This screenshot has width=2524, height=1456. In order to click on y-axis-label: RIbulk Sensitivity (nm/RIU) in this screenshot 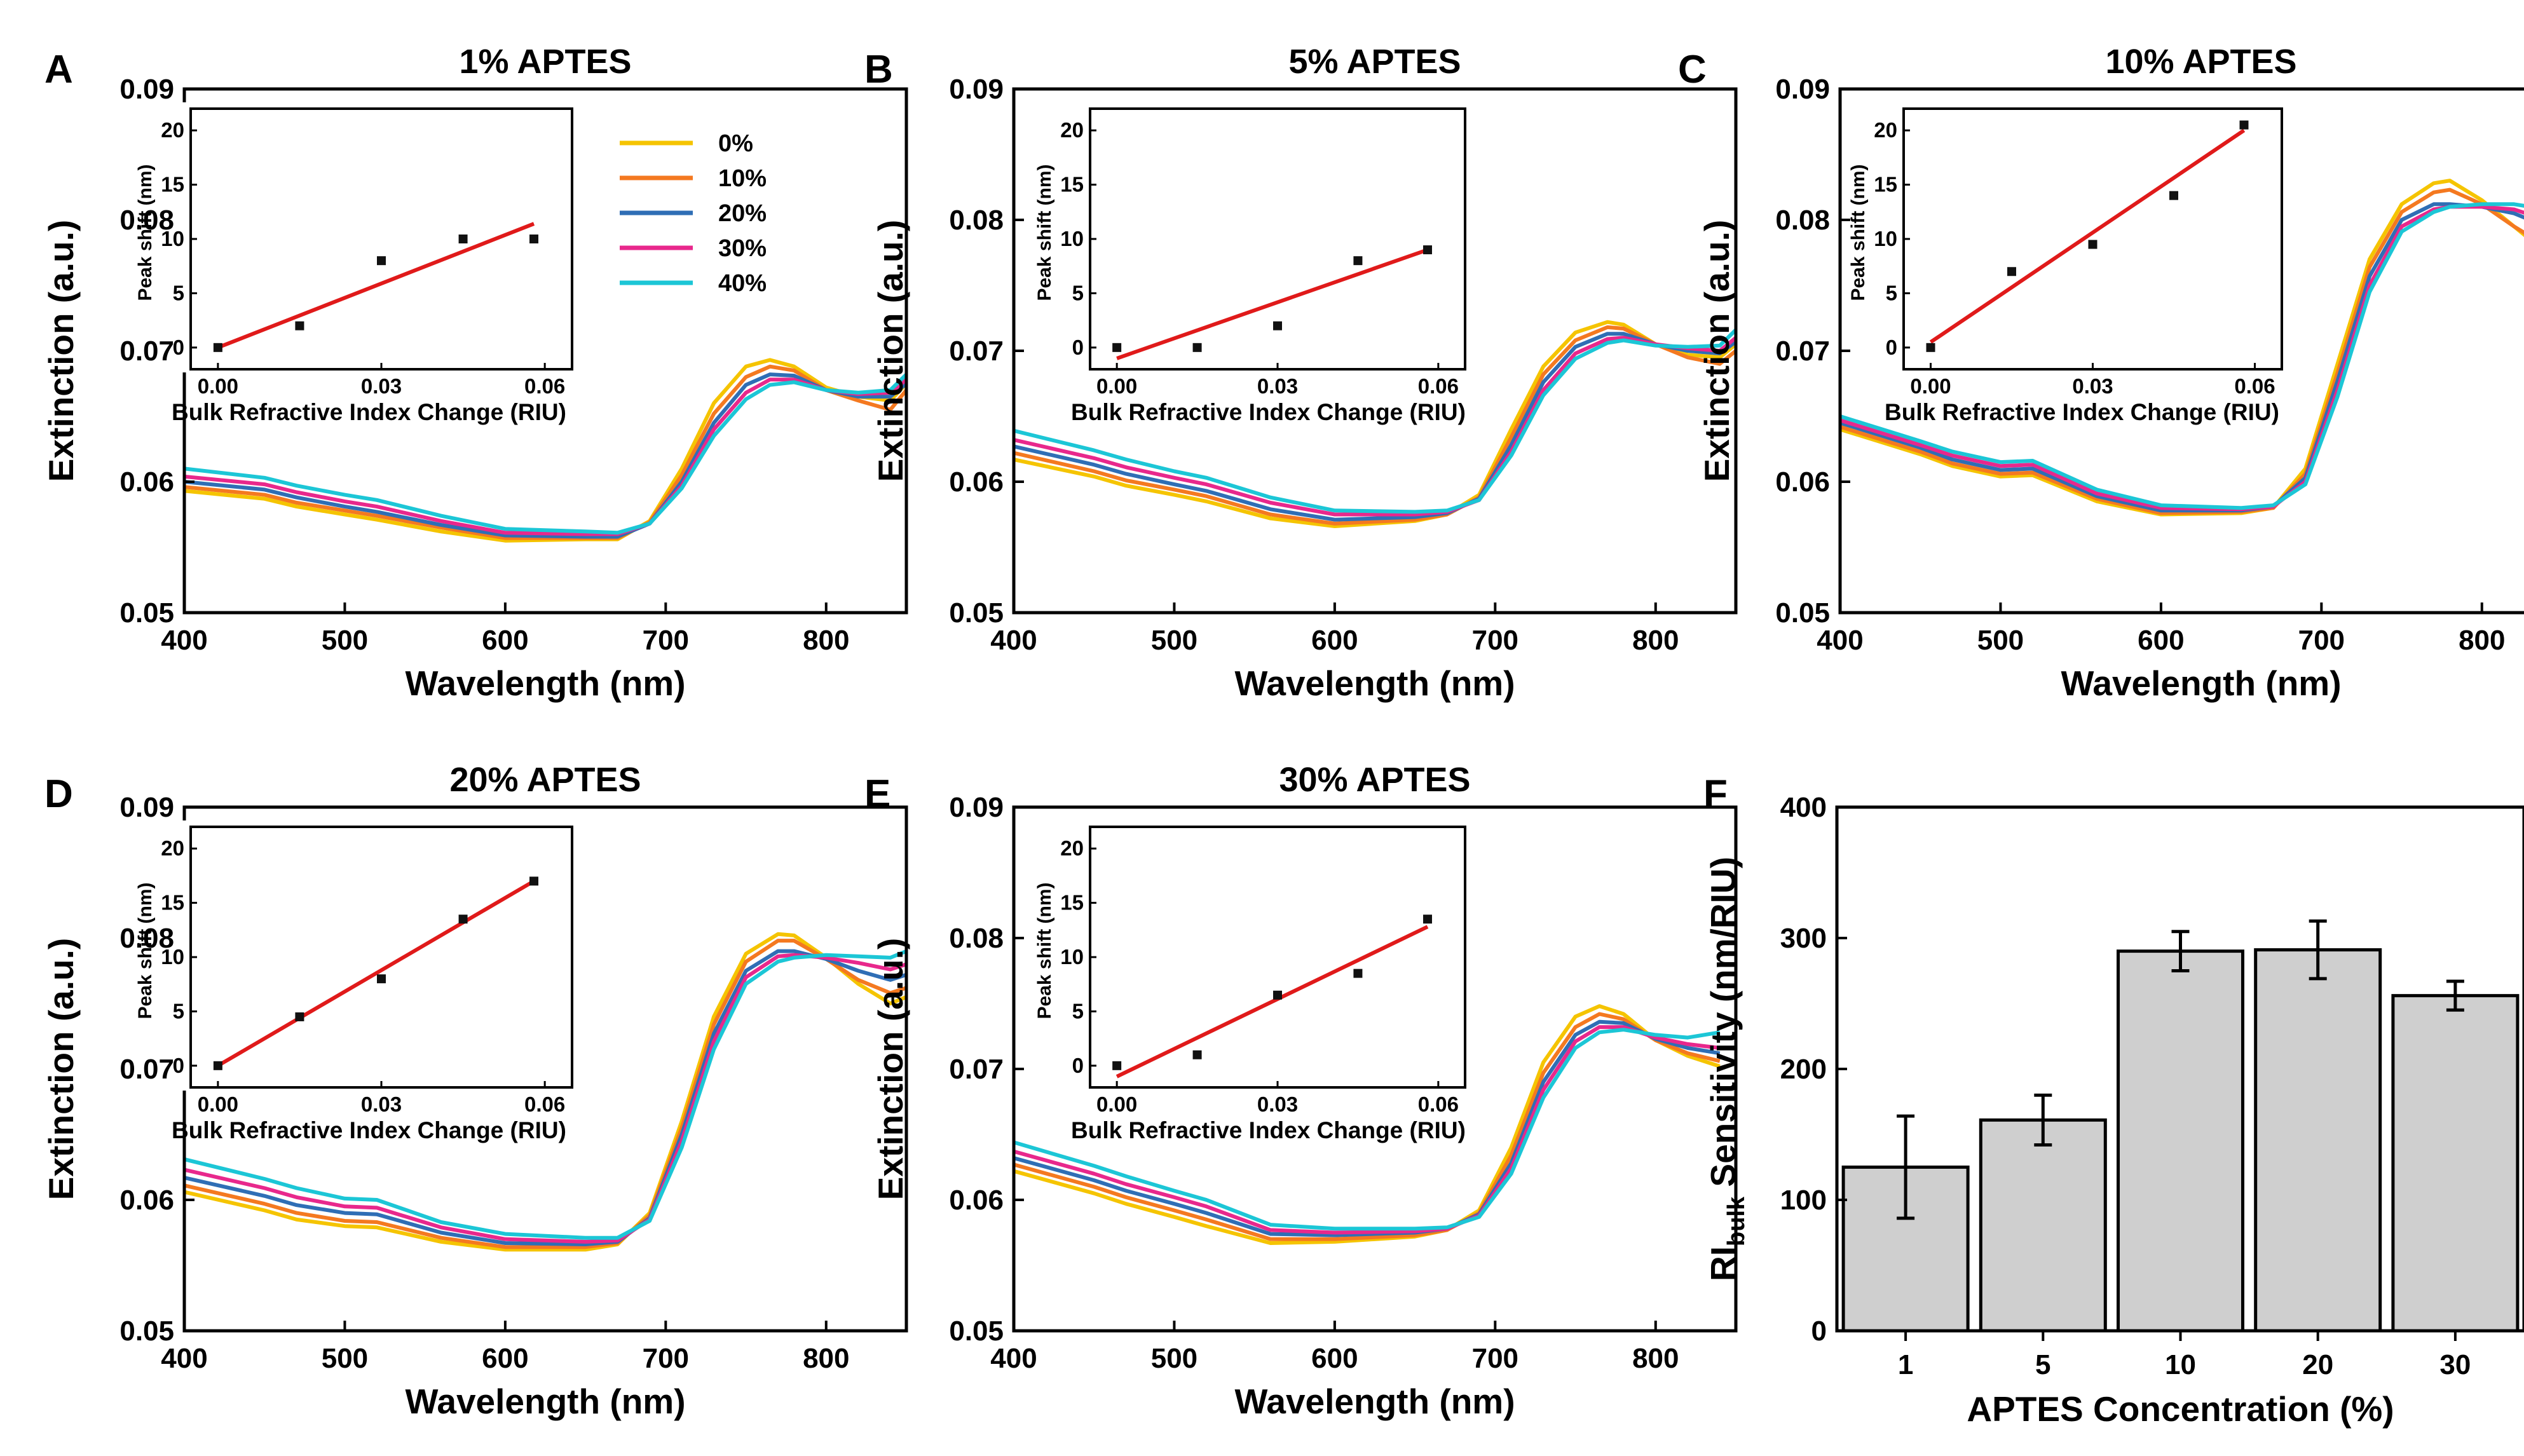, I will do `click(1726, 1069)`.